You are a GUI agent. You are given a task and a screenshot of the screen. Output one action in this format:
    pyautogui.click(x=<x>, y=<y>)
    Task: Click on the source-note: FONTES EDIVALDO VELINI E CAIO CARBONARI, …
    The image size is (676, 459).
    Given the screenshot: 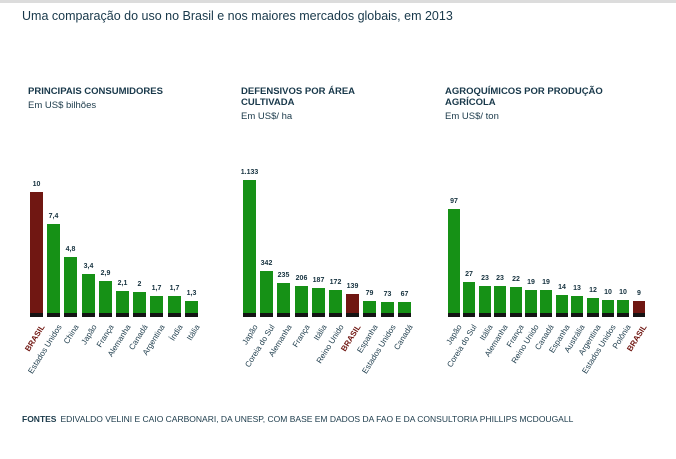 What is the action you would take?
    pyautogui.click(x=301, y=419)
    